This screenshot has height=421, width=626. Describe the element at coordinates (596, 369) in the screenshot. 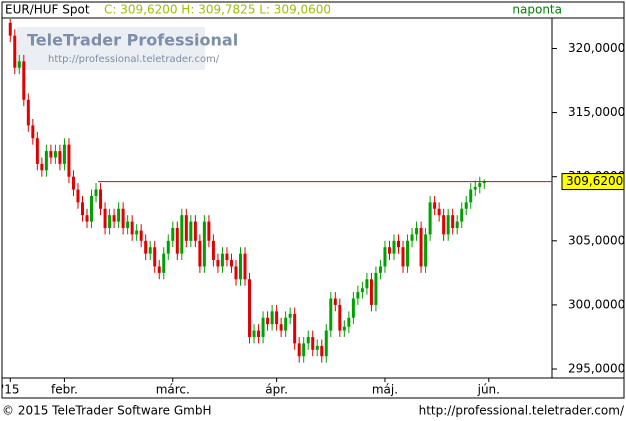

I see `y-tick-label: 295,0000` at that location.